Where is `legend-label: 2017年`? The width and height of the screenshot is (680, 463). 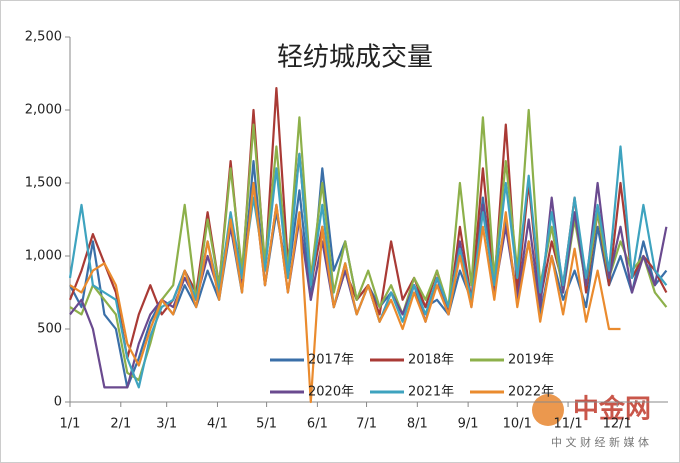
legend-label: 2017年 is located at coordinates (331, 360).